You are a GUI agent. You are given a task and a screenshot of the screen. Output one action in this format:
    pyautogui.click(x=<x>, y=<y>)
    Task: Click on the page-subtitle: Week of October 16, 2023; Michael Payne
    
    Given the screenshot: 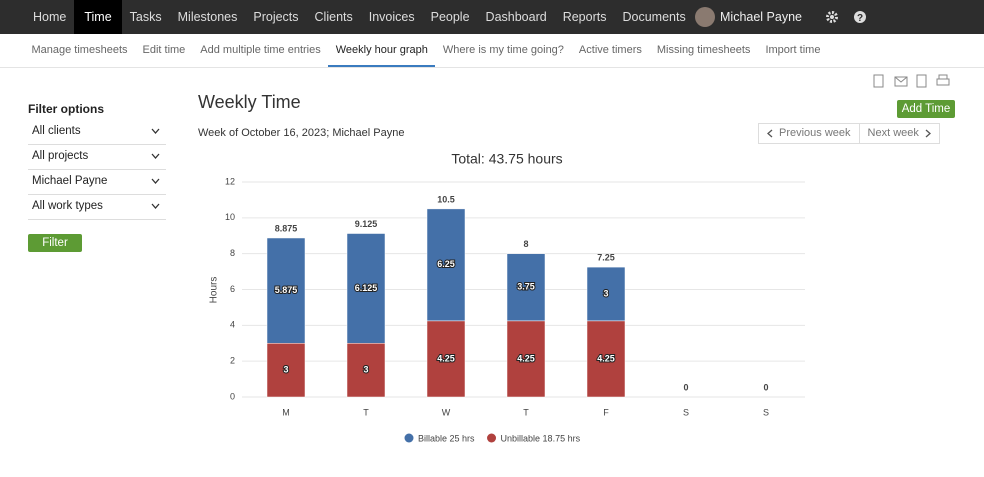 What is the action you would take?
    pyautogui.click(x=301, y=133)
    